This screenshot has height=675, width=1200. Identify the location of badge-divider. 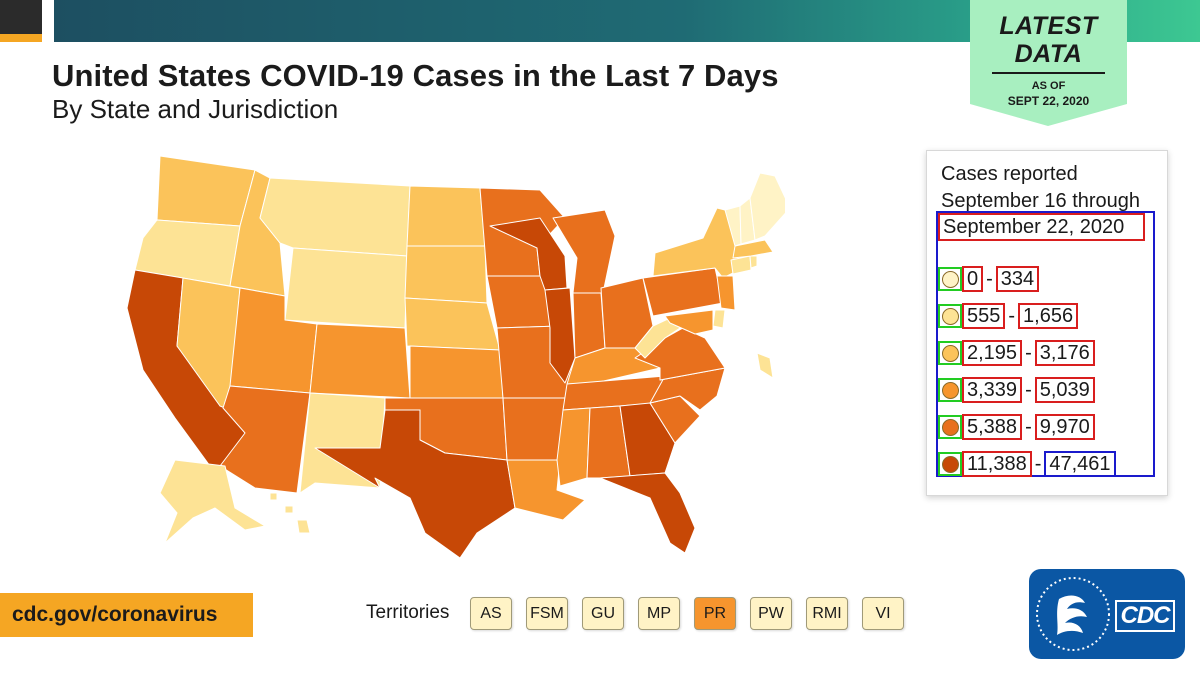
(1048, 73).